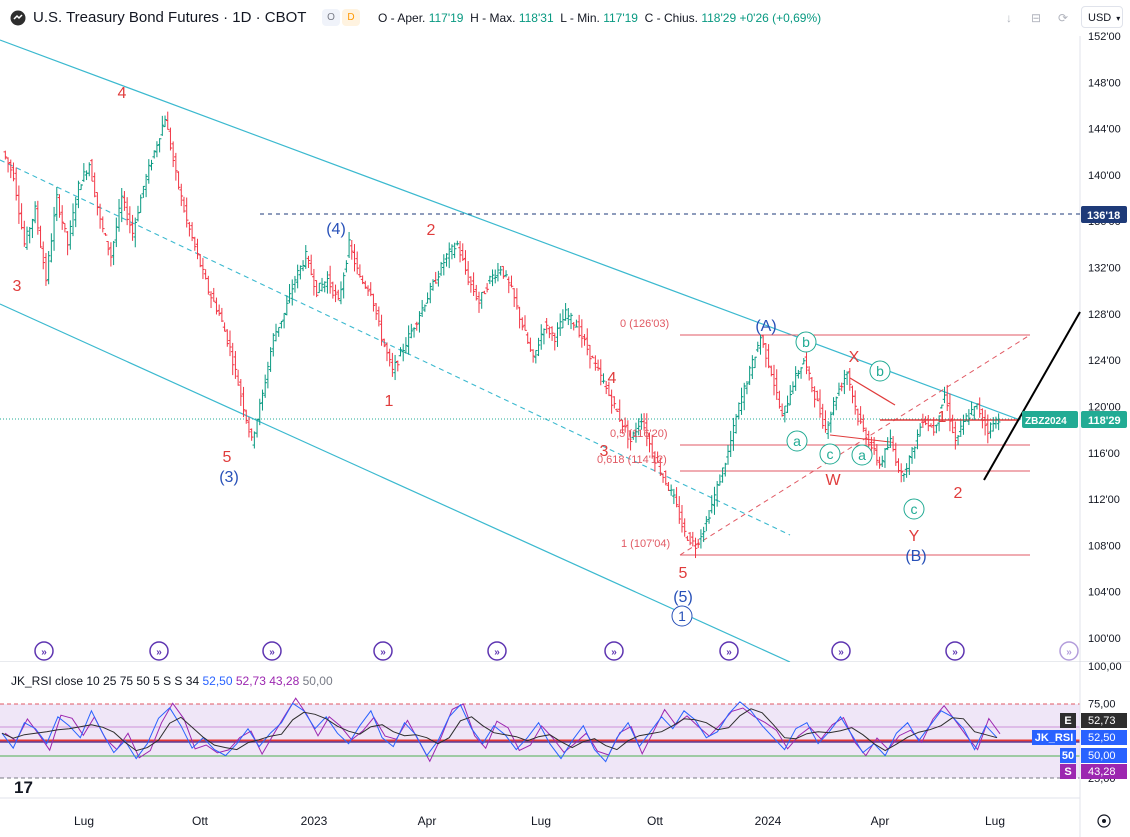  Describe the element at coordinates (227, 457) in the screenshot. I see `wave-label: 5` at that location.